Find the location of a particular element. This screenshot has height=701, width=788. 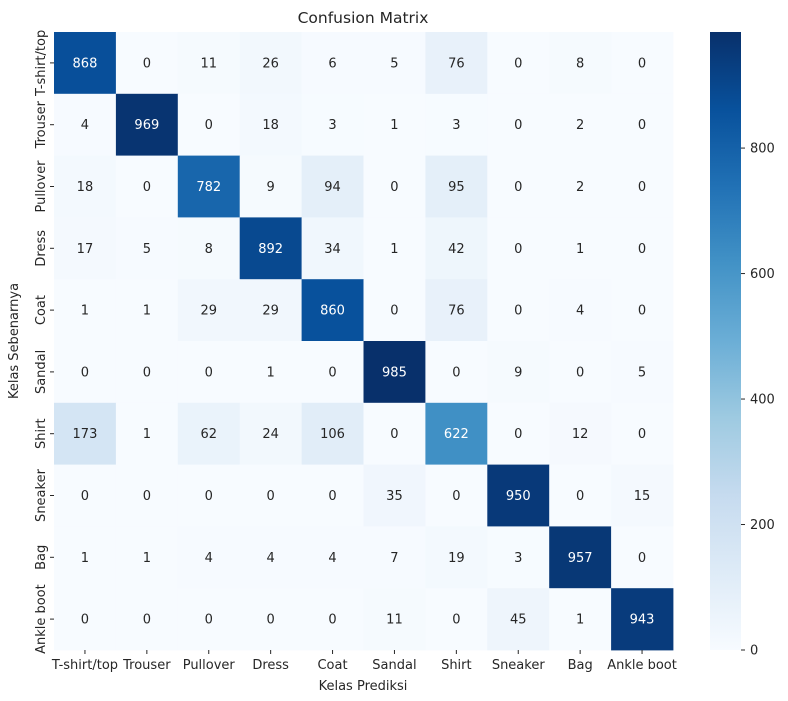

x-tick-label: Shirt is located at coordinates (456, 665).